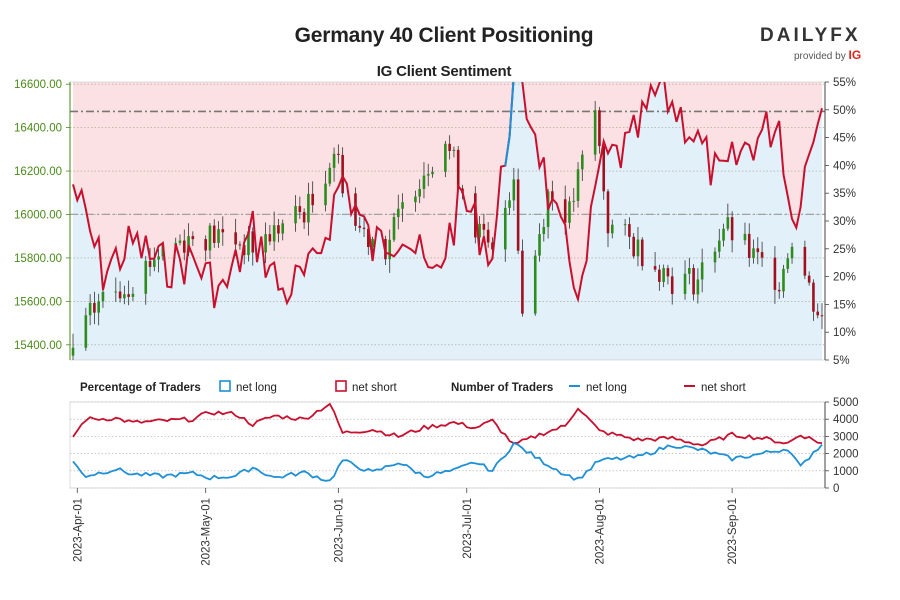  Describe the element at coordinates (38, 85) in the screenshot. I see `price-tick-label: 16600.00` at that location.